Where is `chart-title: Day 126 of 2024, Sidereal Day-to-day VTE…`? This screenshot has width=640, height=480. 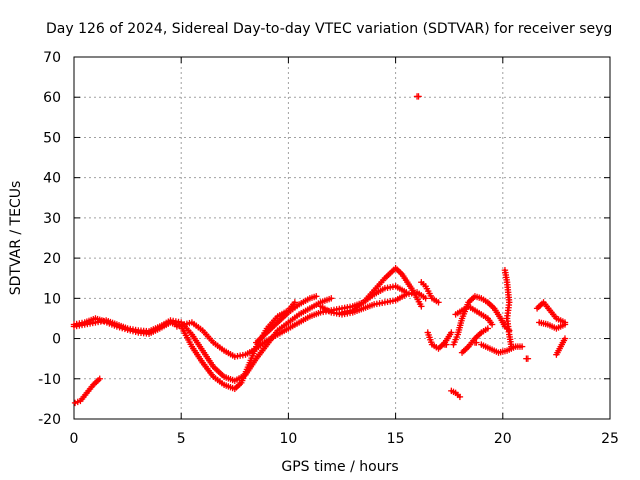 chart-title: Day 126 of 2024, Sidereal Day-to-day VTE… is located at coordinates (329, 29).